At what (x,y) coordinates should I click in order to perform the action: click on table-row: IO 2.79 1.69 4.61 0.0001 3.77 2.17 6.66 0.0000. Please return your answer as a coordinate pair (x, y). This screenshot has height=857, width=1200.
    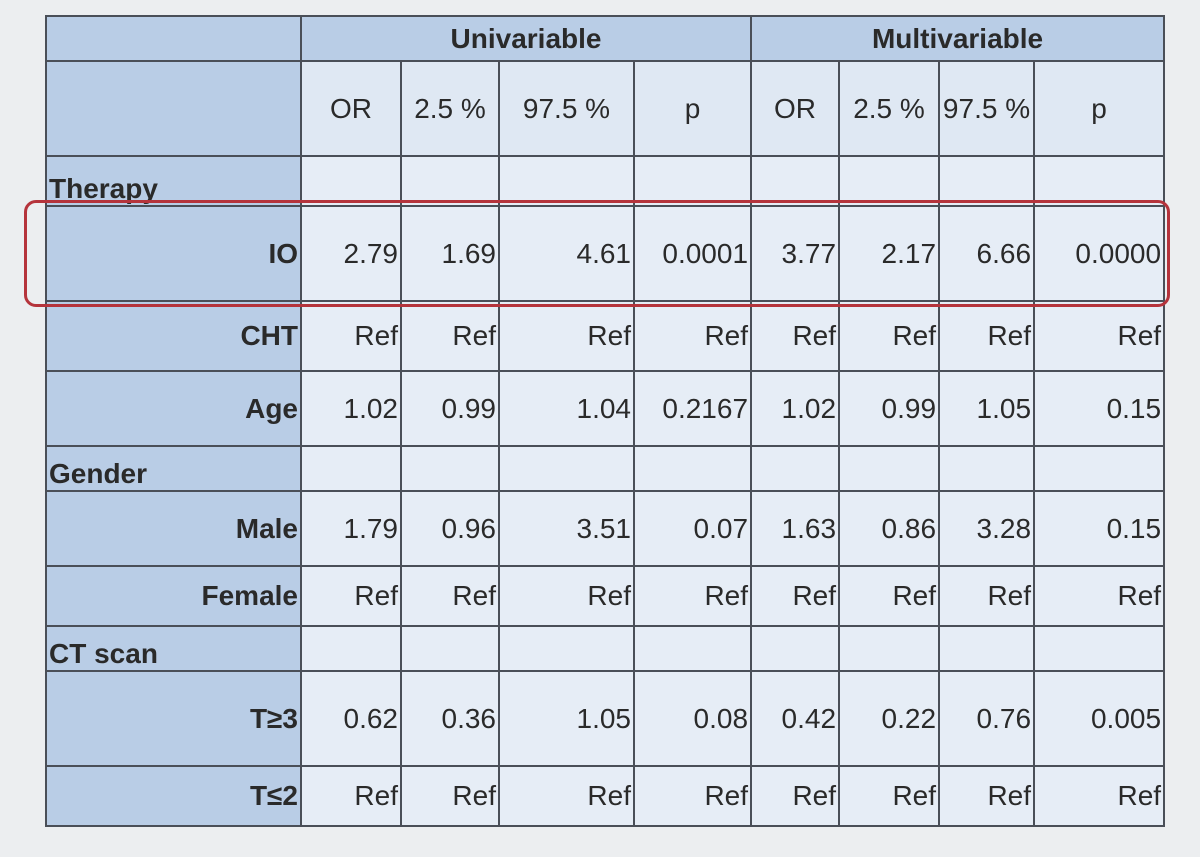
    Looking at the image, I should click on (605, 253).